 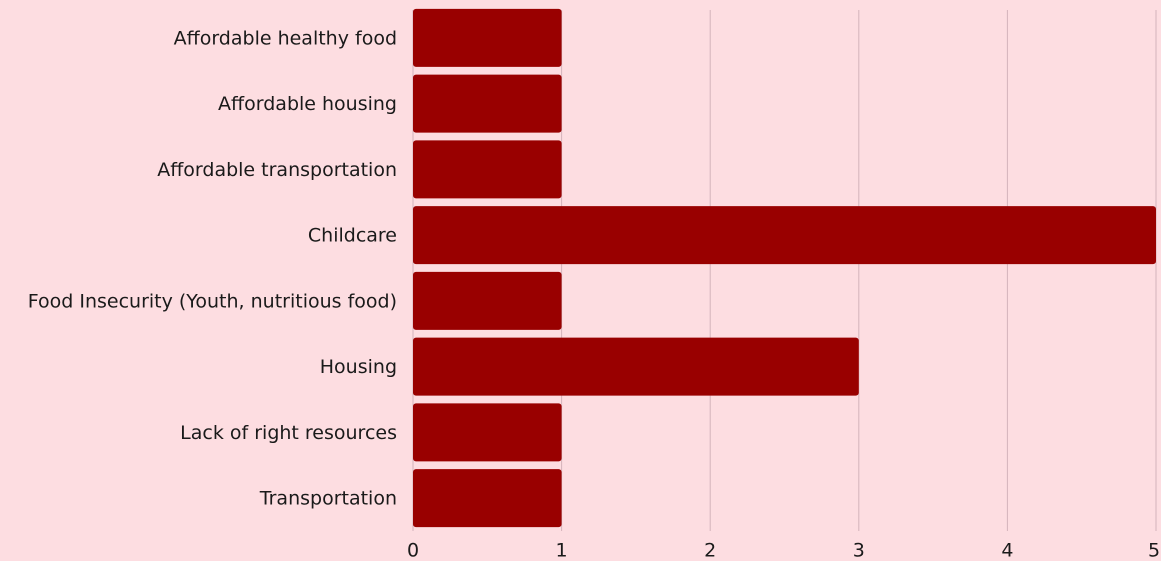 I want to click on y-tick-label: Childcare, so click(x=352, y=236).